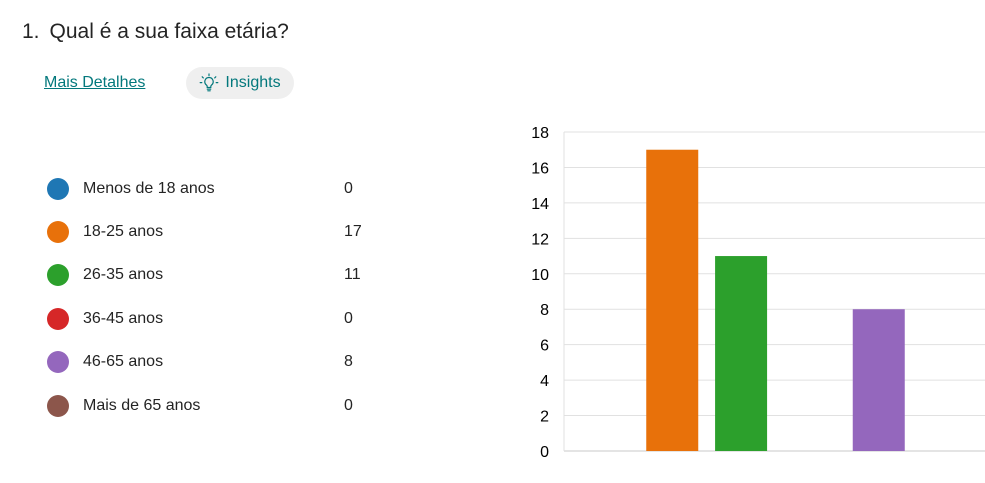  Describe the element at coordinates (348, 362) in the screenshot. I see `legend-count: 8` at that location.